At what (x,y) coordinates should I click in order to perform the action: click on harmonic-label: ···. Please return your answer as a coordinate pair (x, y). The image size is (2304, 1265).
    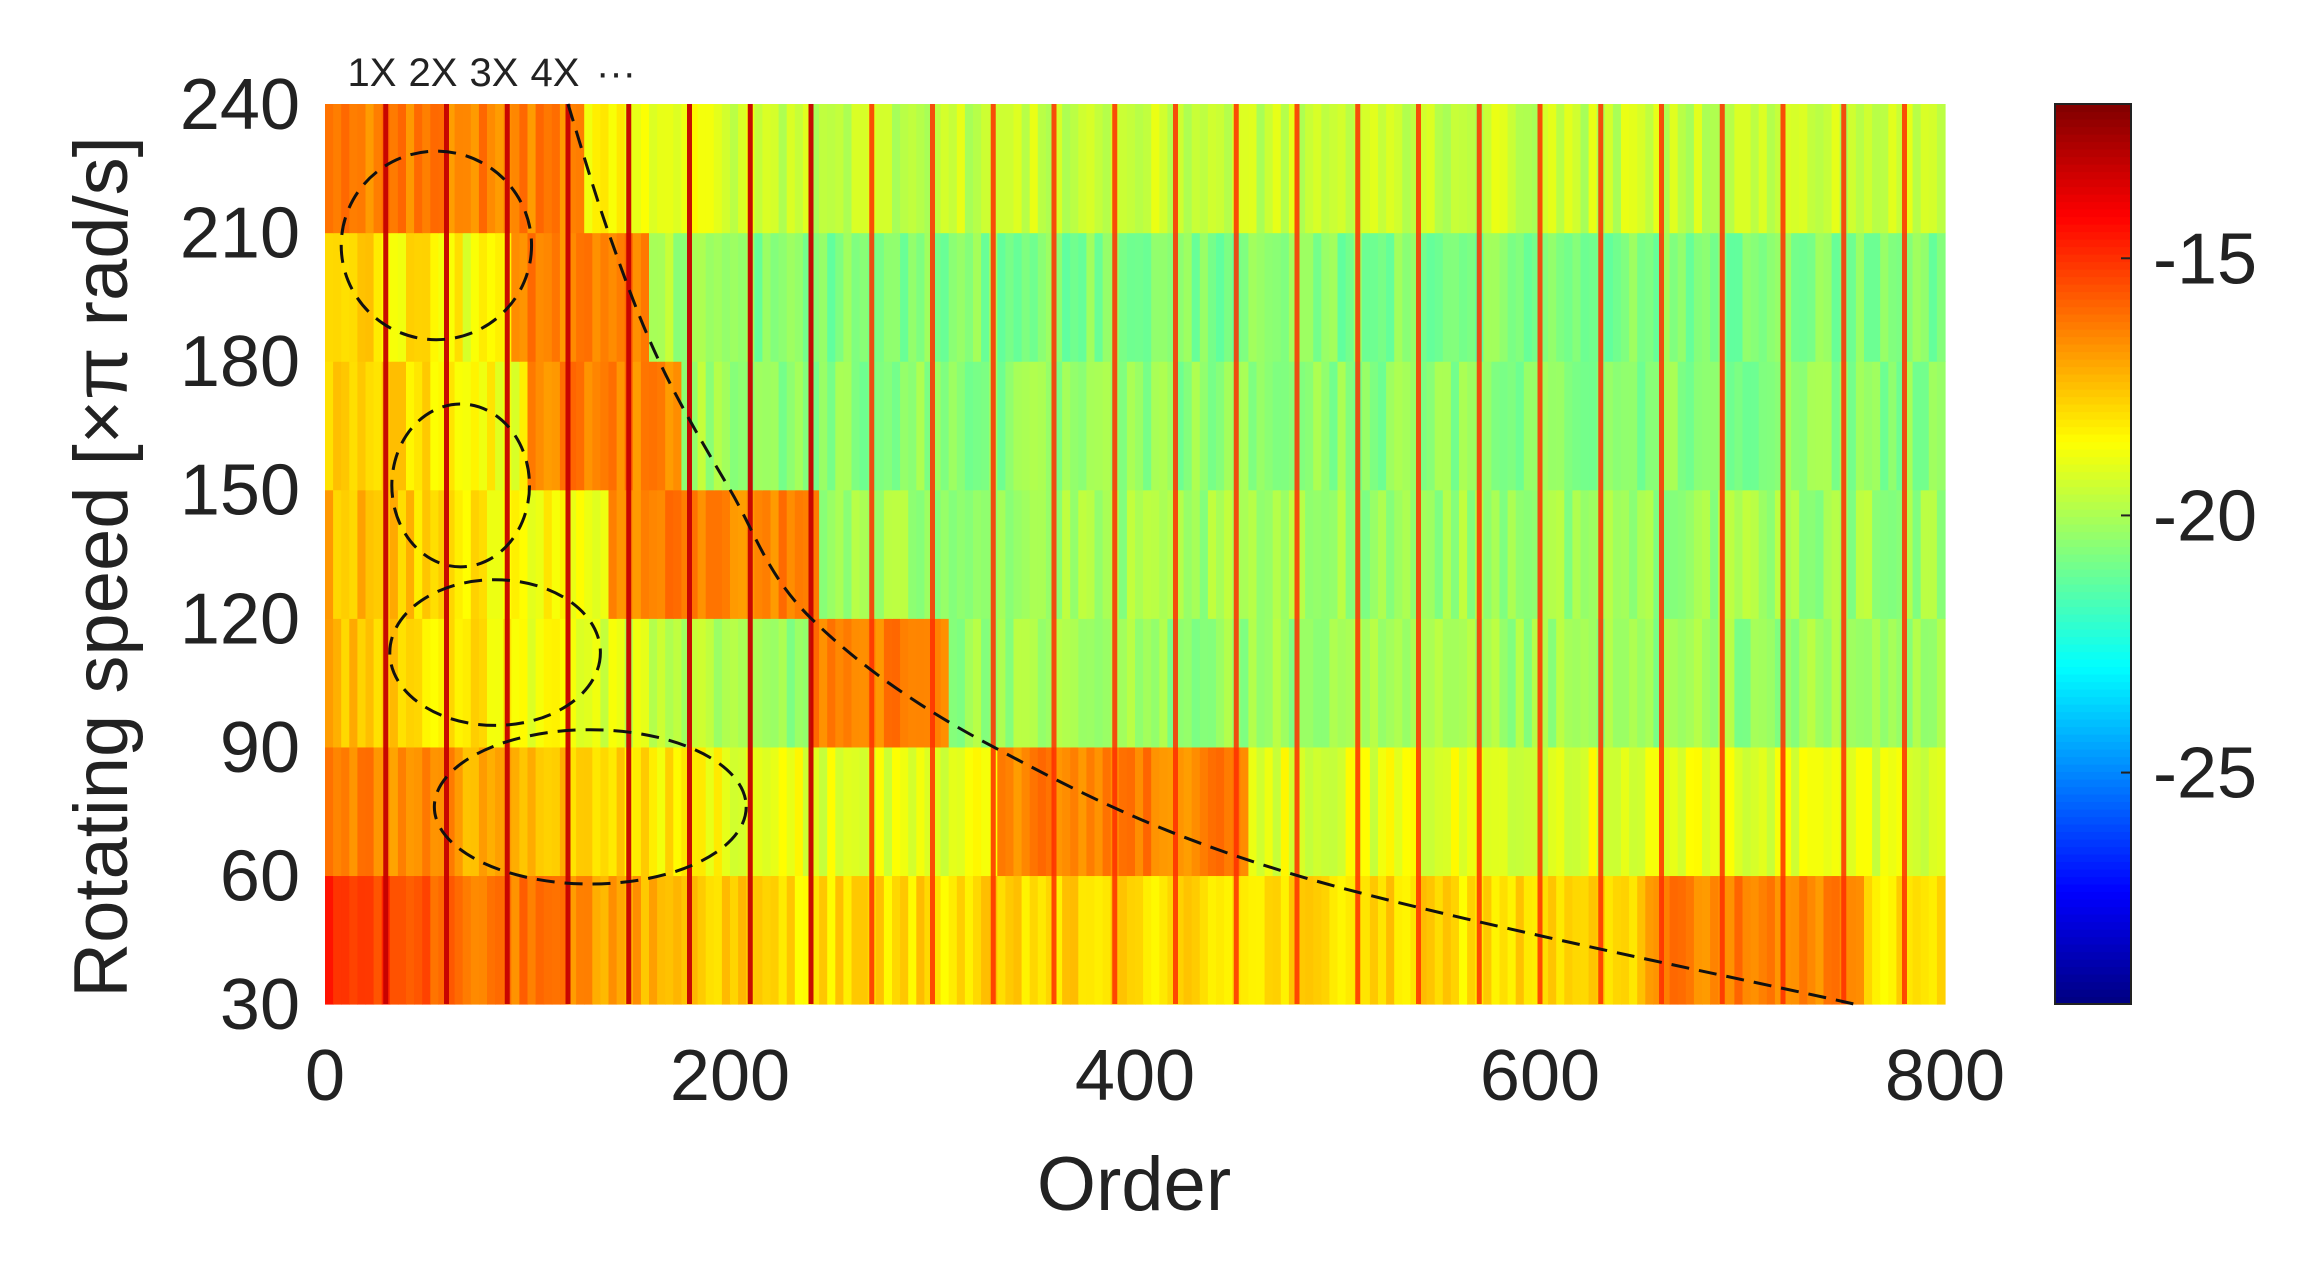
    Looking at the image, I should click on (616, 73).